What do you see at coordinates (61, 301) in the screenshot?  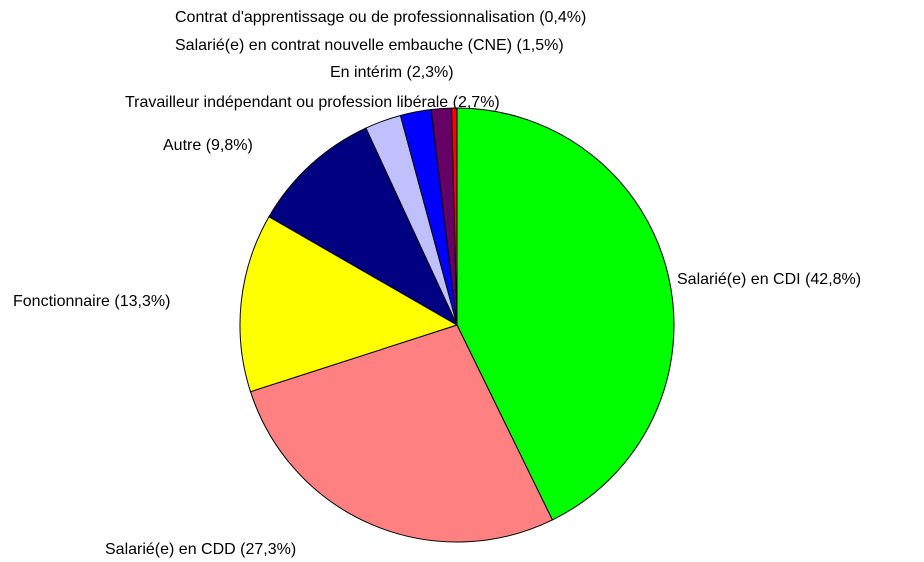 I see `category-name: Fonctionnaire` at bounding box center [61, 301].